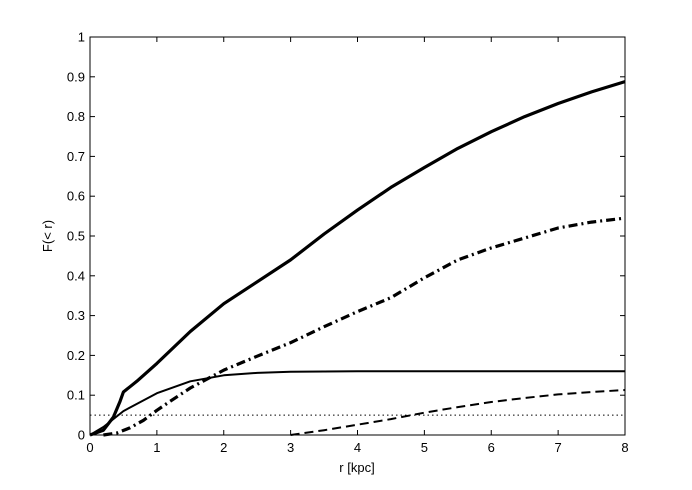 The width and height of the screenshot is (692, 490). I want to click on y-tick-label: 1, so click(81, 37).